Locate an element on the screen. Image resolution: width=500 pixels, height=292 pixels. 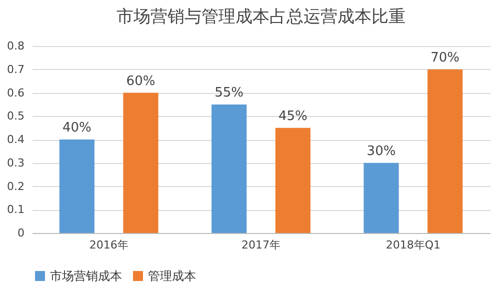
x-tick-label: 2016年 is located at coordinates (108, 245).